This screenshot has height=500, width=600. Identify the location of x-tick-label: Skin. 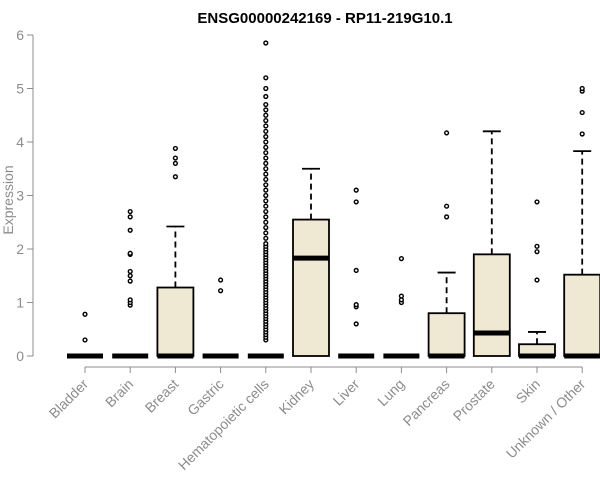
(528, 391).